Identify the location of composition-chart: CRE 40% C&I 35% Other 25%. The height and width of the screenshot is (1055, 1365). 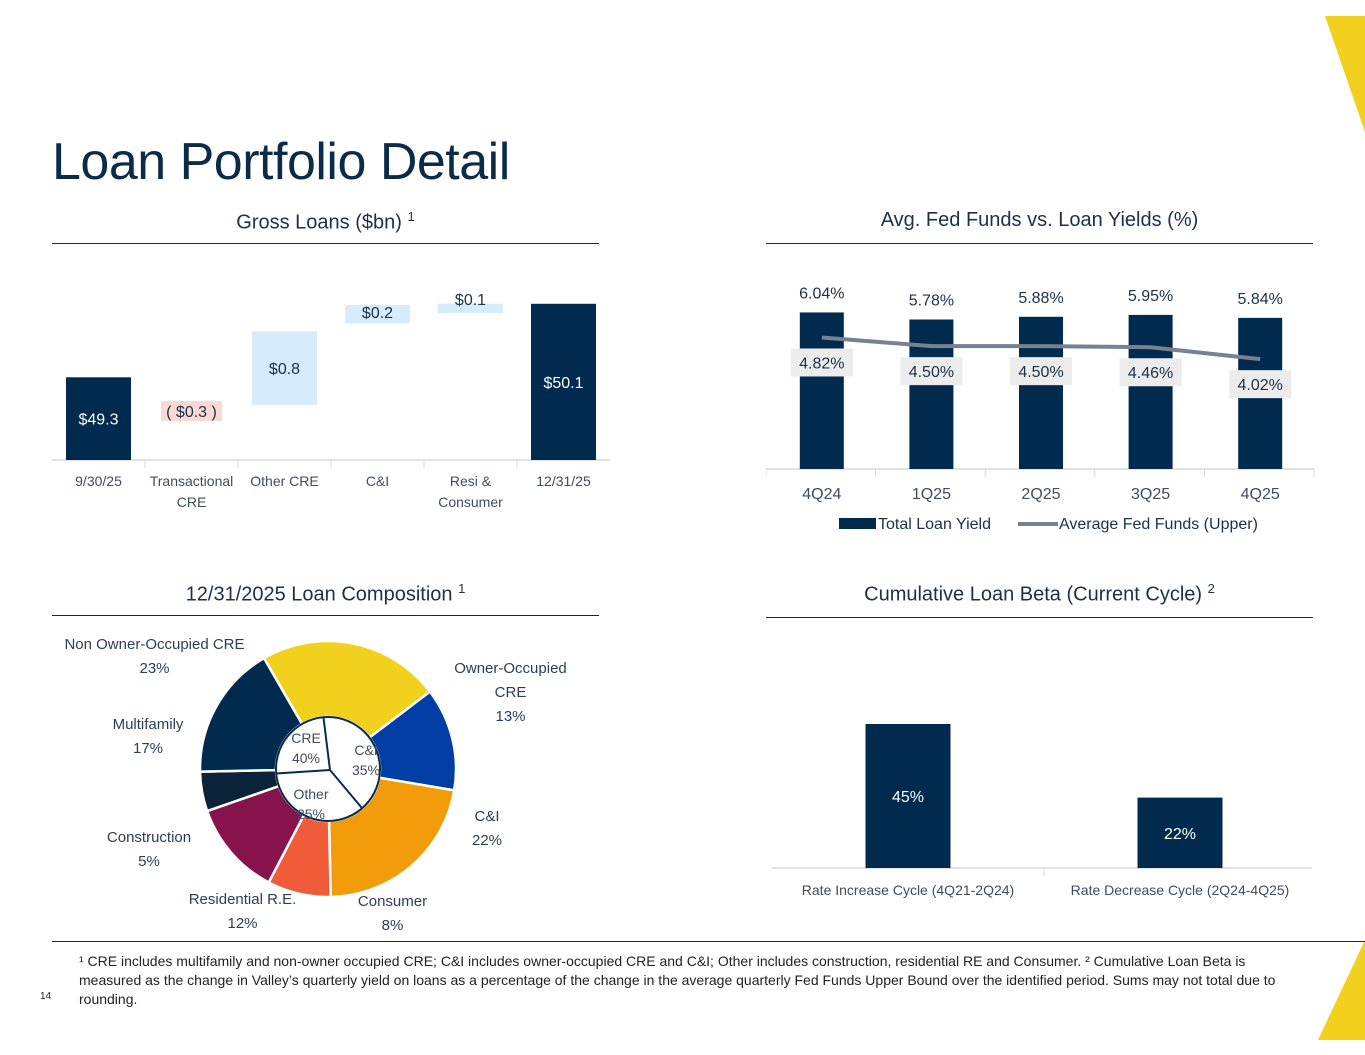
(328, 768).